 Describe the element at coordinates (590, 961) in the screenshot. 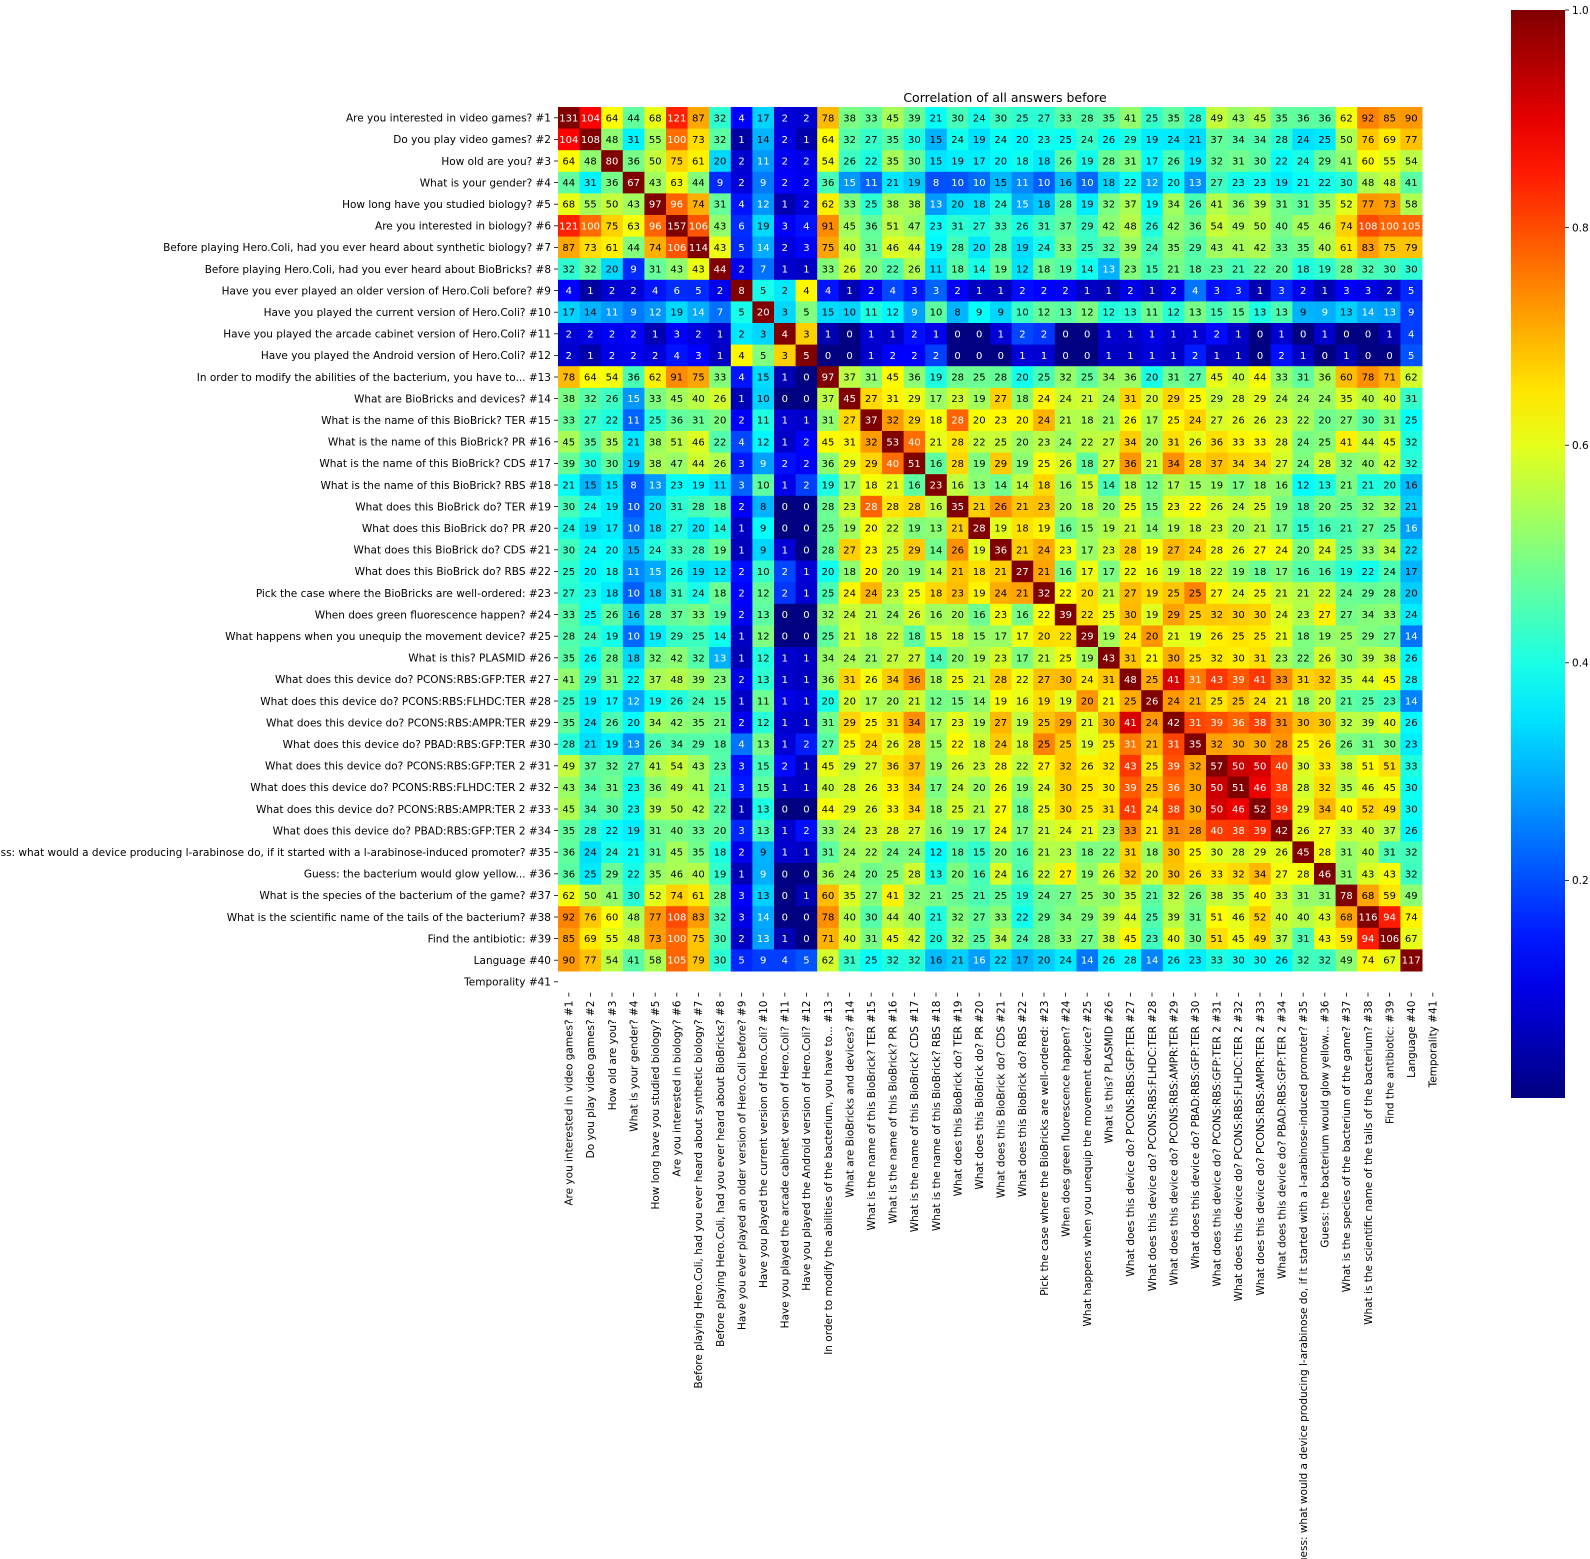

I see `cell-value: 77` at that location.